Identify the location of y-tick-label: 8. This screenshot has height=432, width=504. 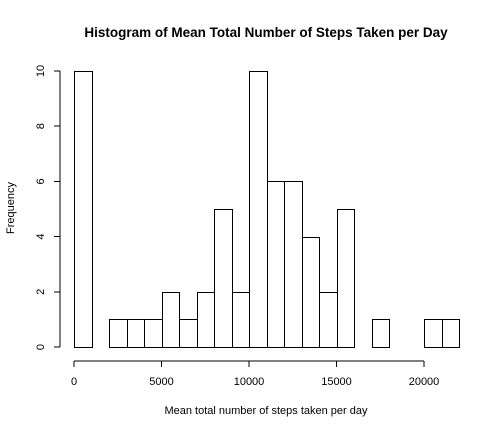
(41, 126).